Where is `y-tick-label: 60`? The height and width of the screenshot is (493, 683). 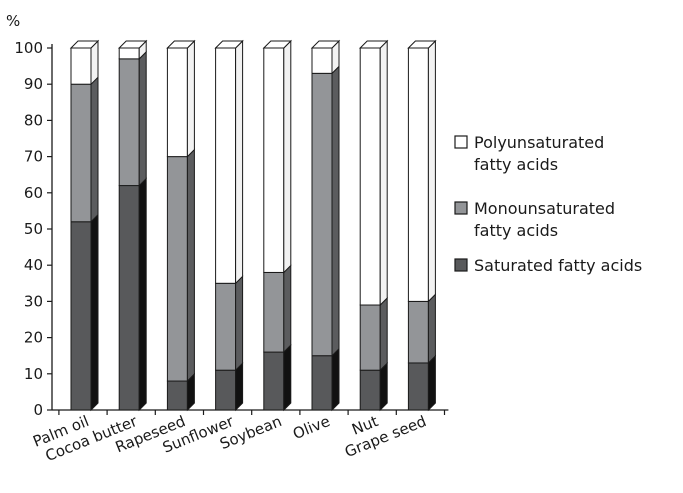 y-tick-label: 60 is located at coordinates (33, 193).